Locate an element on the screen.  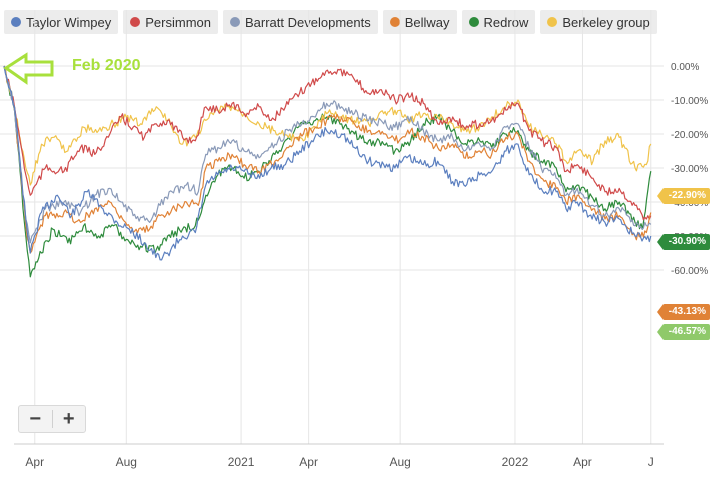
legend-item-berkeley-group: Berkeley group is located at coordinates (598, 22).